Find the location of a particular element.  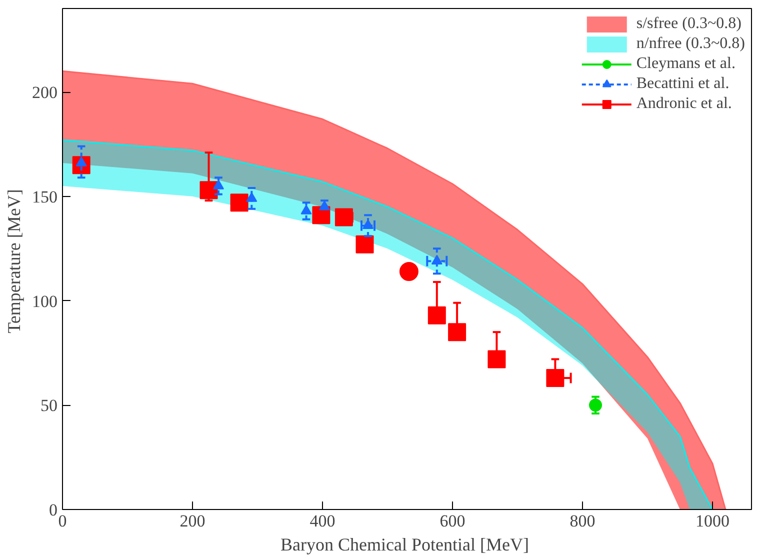

legend-label: n/nfree (0.3~0.8) is located at coordinates (690, 44).